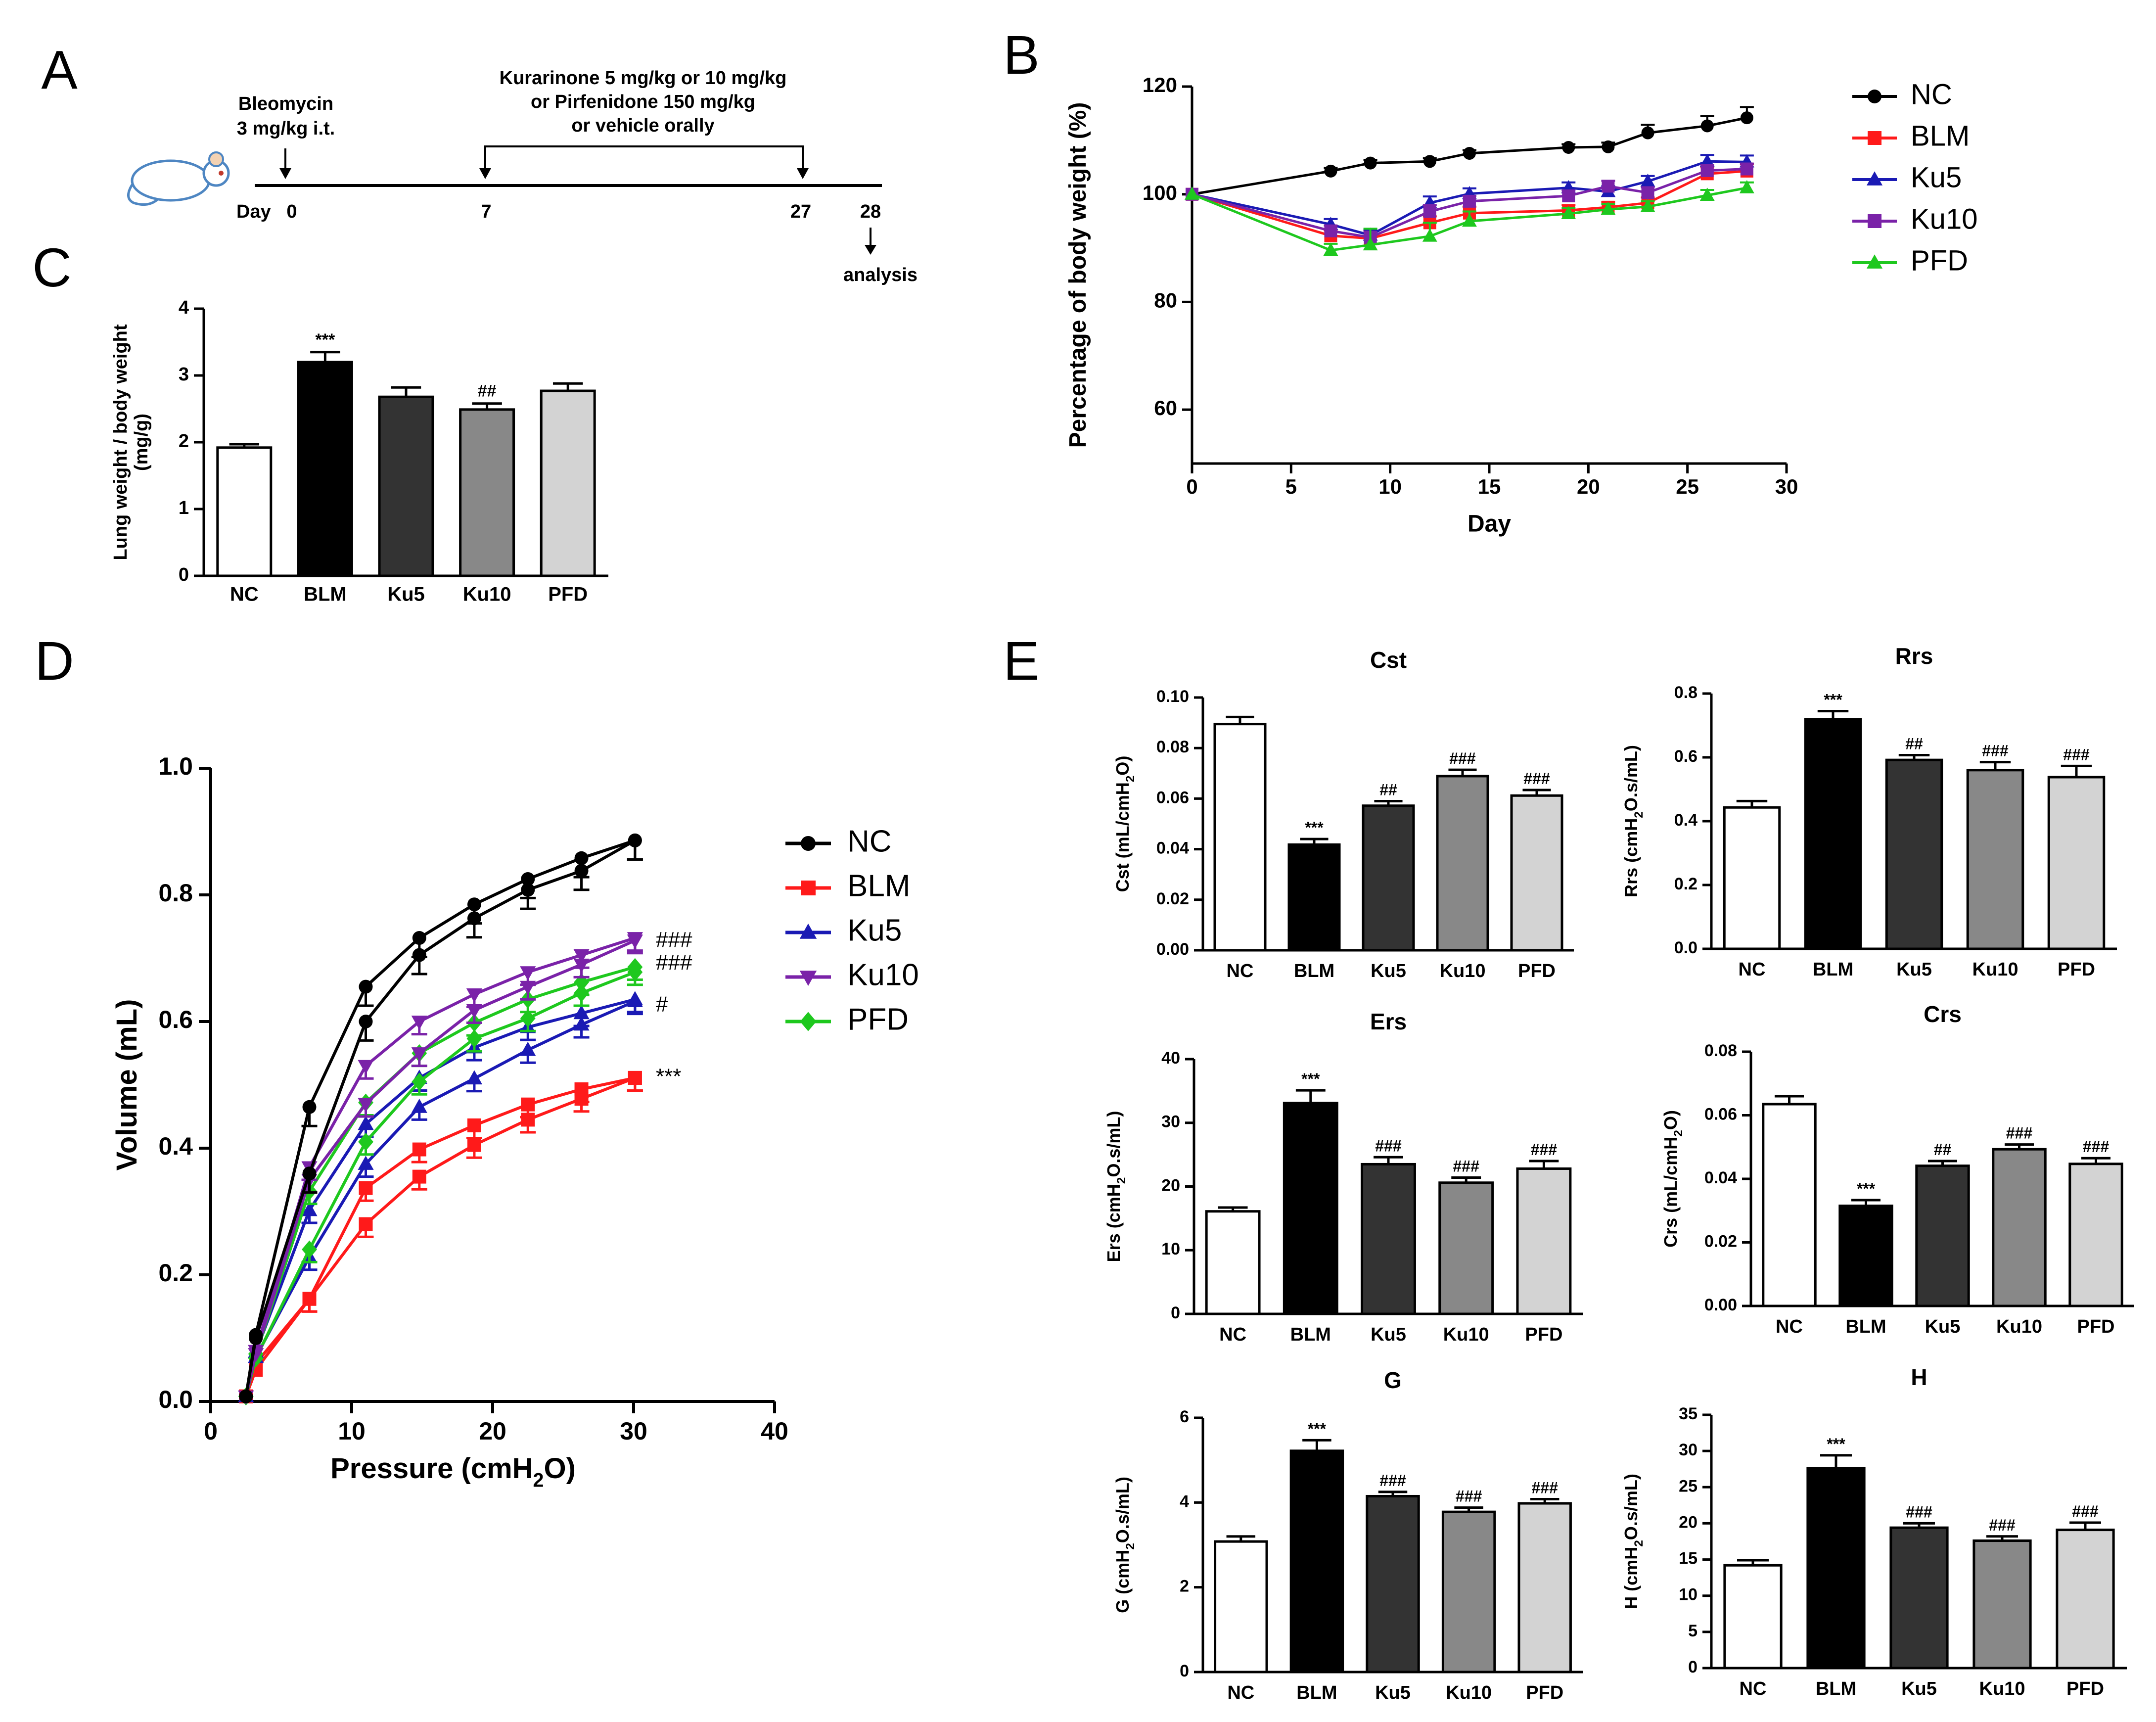 This screenshot has height=1722, width=2156. I want to click on treatment-line-2: or Pirfenidone 150 mg/kg, so click(643, 102).